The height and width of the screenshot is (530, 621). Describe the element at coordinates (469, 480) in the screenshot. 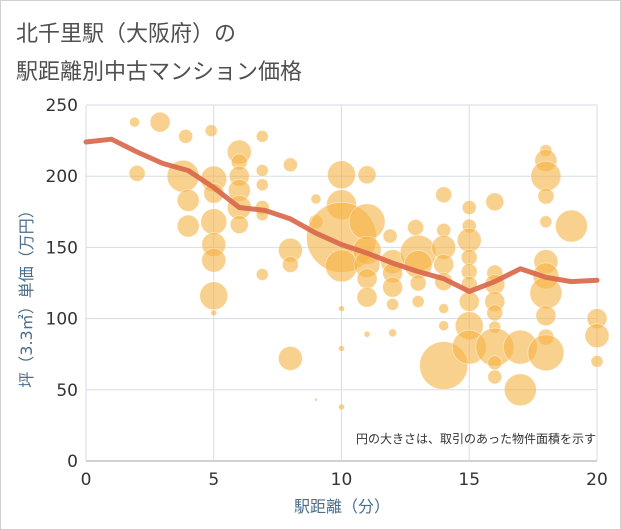

I see `x-tick-label: 15` at that location.